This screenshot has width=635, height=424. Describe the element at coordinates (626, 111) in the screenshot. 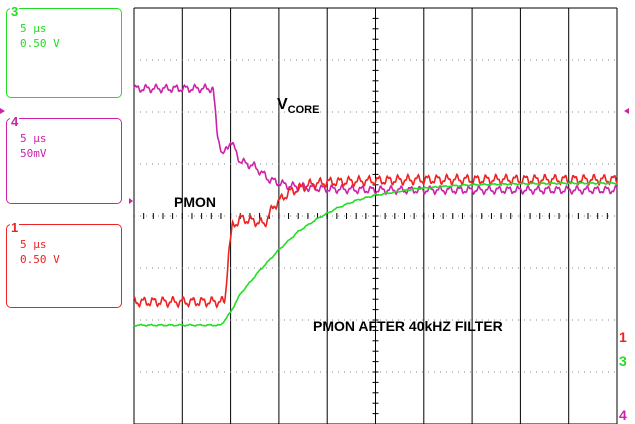

I see `trigger-marker-right` at that location.